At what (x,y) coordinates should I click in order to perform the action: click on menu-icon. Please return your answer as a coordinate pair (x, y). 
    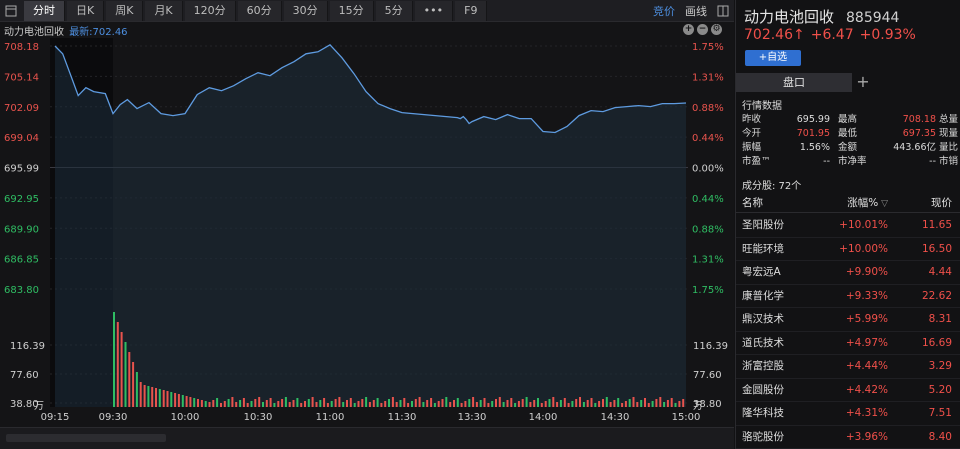
    Looking at the image, I should click on (11, 11).